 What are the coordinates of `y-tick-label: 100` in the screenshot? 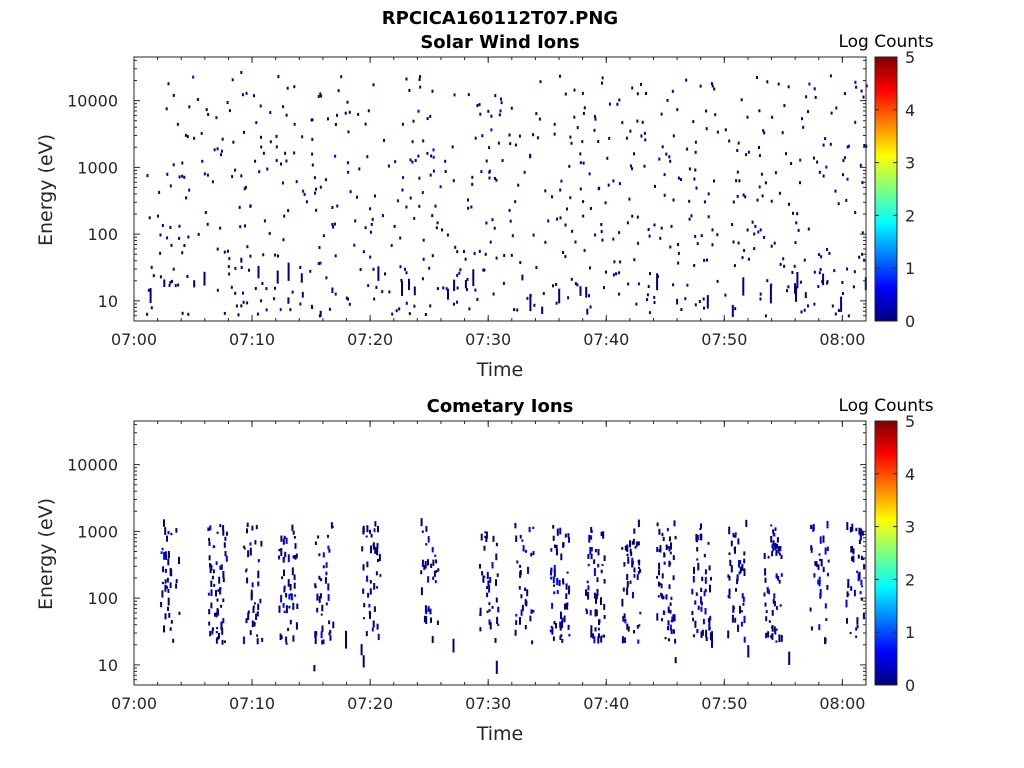 It's located at (102, 598).